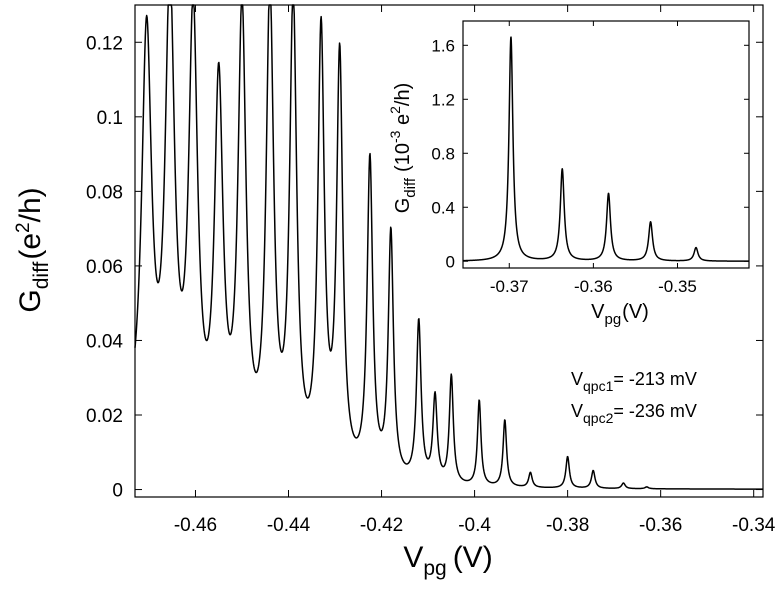 The width and height of the screenshot is (780, 589). Describe the element at coordinates (677, 286) in the screenshot. I see `inset-x-tick-label: -0.35` at that location.